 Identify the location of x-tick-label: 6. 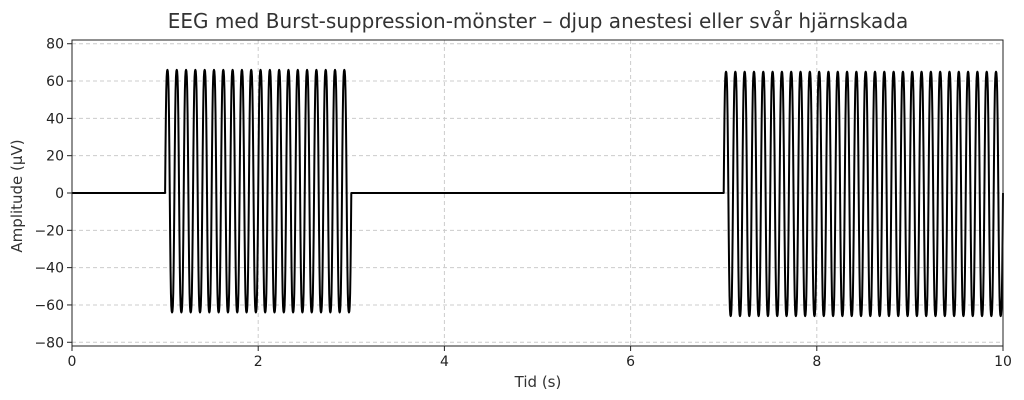
(630, 362).